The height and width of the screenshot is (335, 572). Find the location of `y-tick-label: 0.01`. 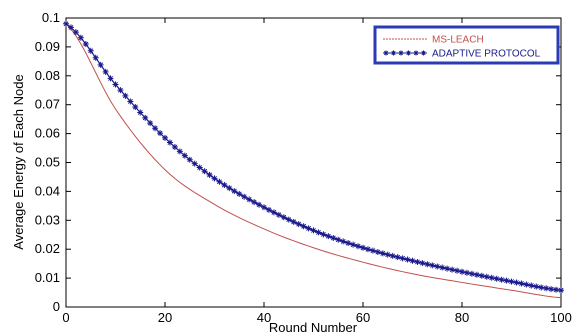

y-tick-label: 0.01 is located at coordinates (47, 277).